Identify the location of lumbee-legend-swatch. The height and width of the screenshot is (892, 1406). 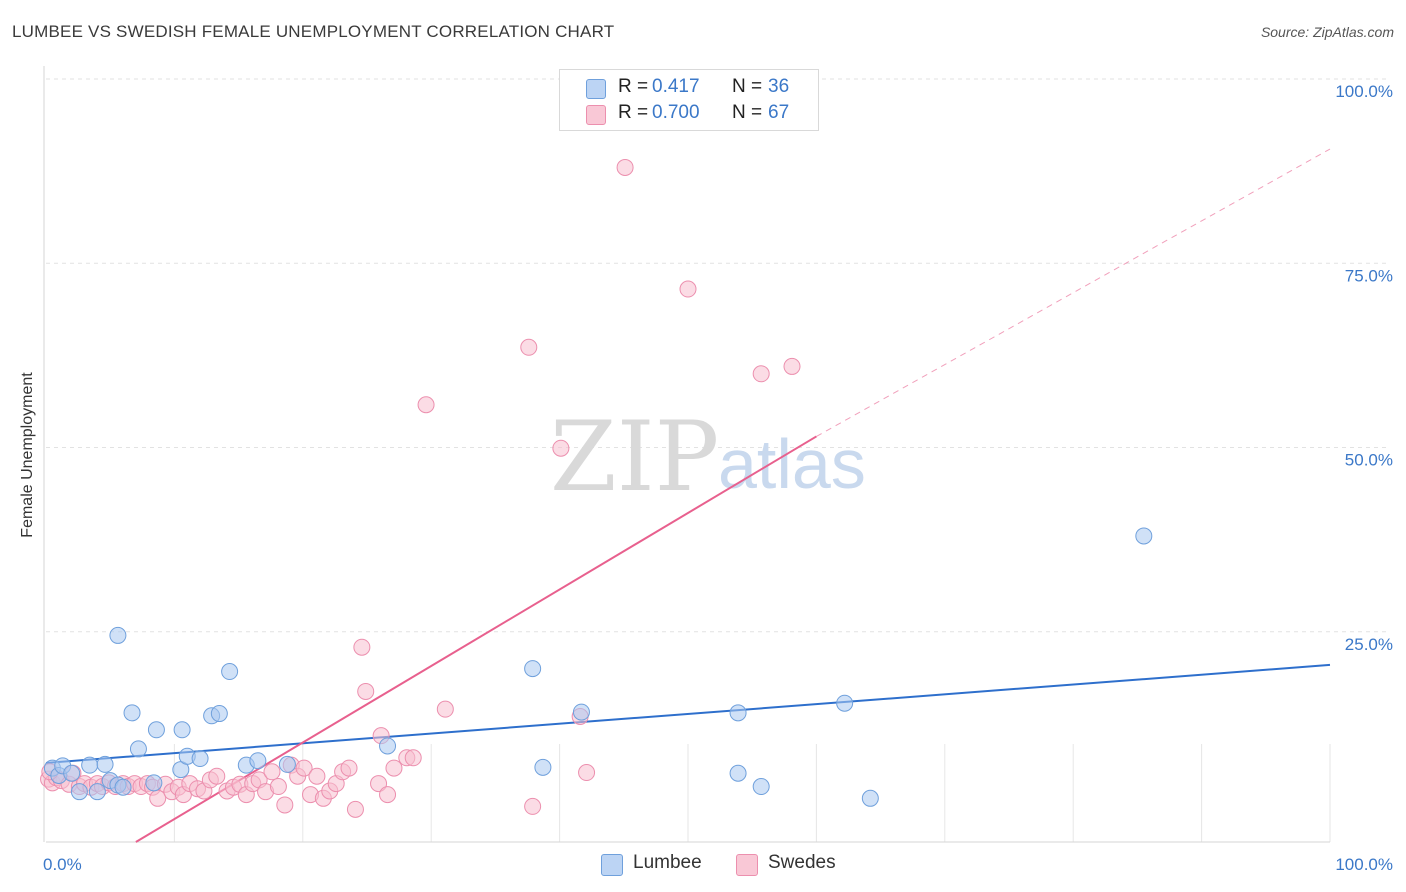
(612, 865).